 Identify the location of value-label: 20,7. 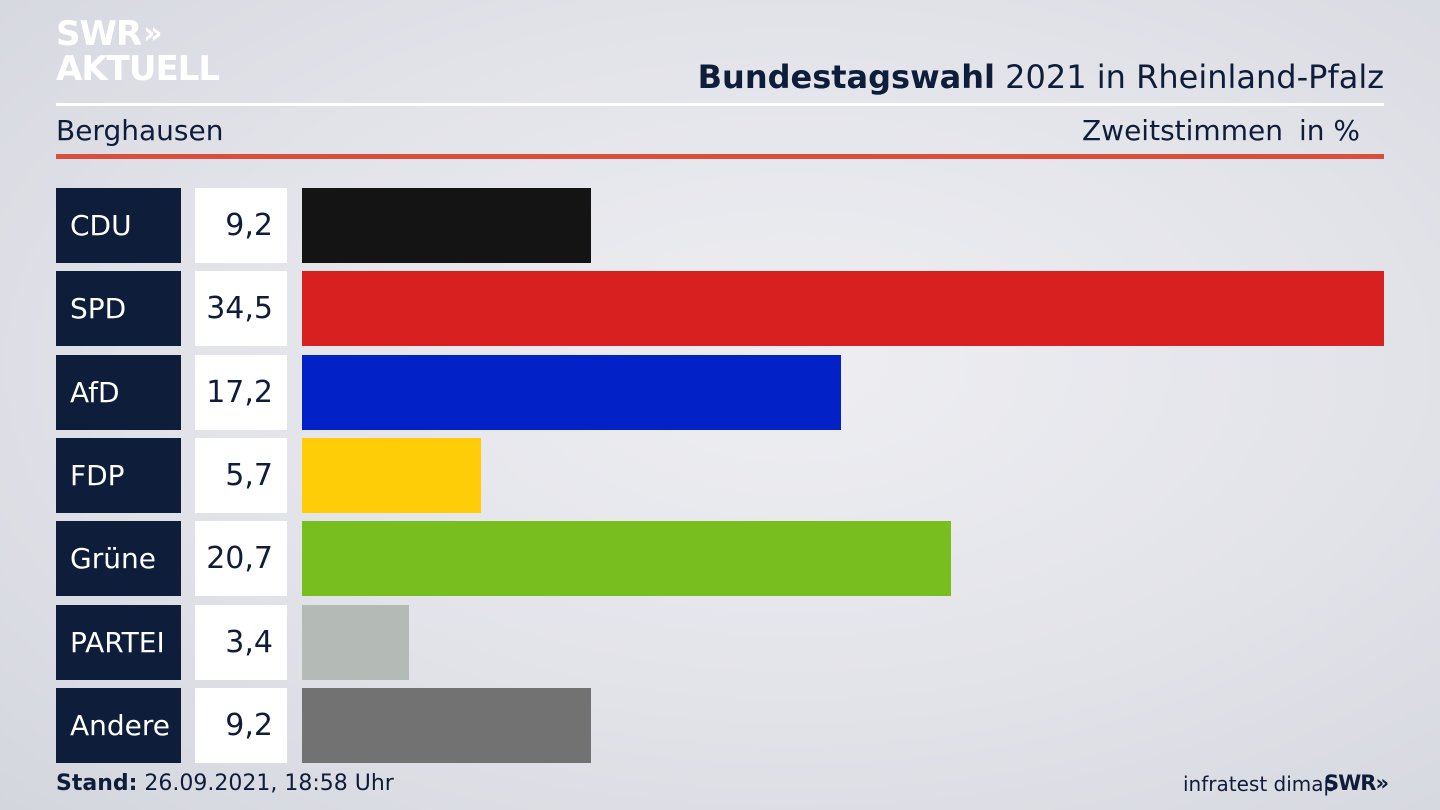
(241, 558).